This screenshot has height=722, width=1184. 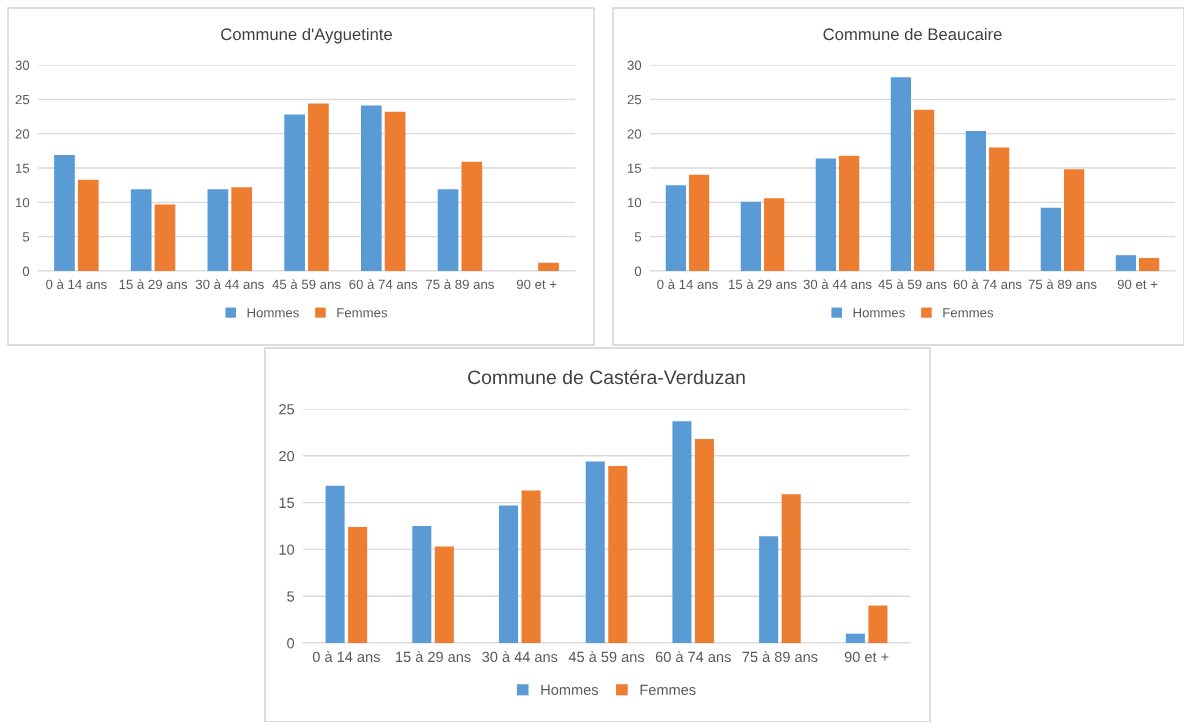 What do you see at coordinates (306, 35) in the screenshot?
I see `chart-title: Commune d'Ayguetinte` at bounding box center [306, 35].